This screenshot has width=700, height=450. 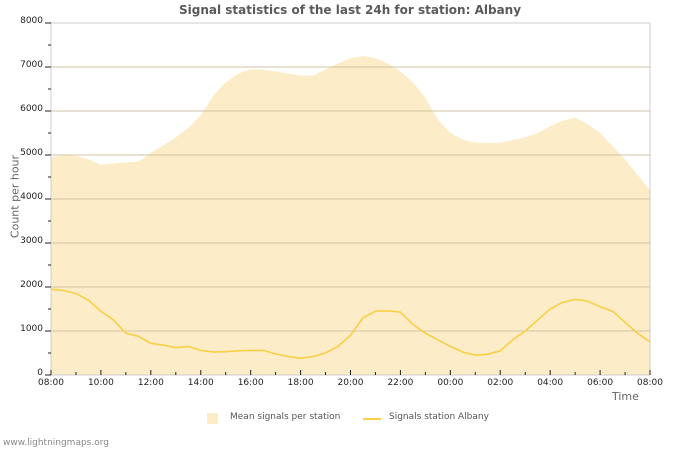 I want to click on x-tick-label: 20:00, so click(x=350, y=383).